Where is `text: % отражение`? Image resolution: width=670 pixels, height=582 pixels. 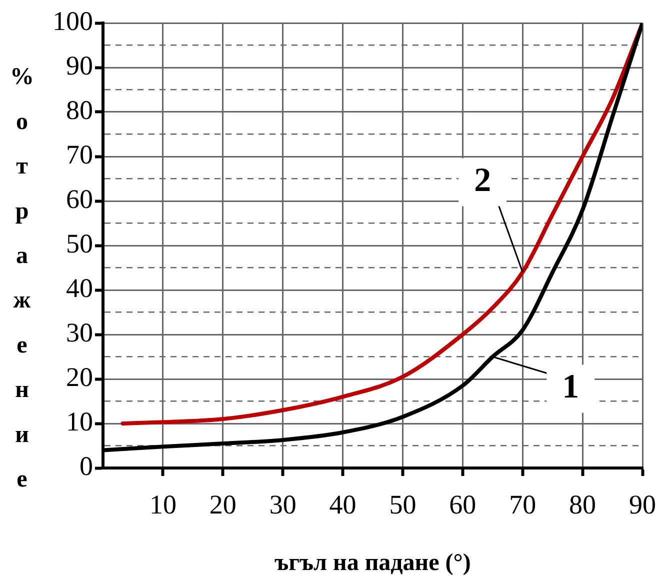
text: % отражение is located at coordinates (22, 278).